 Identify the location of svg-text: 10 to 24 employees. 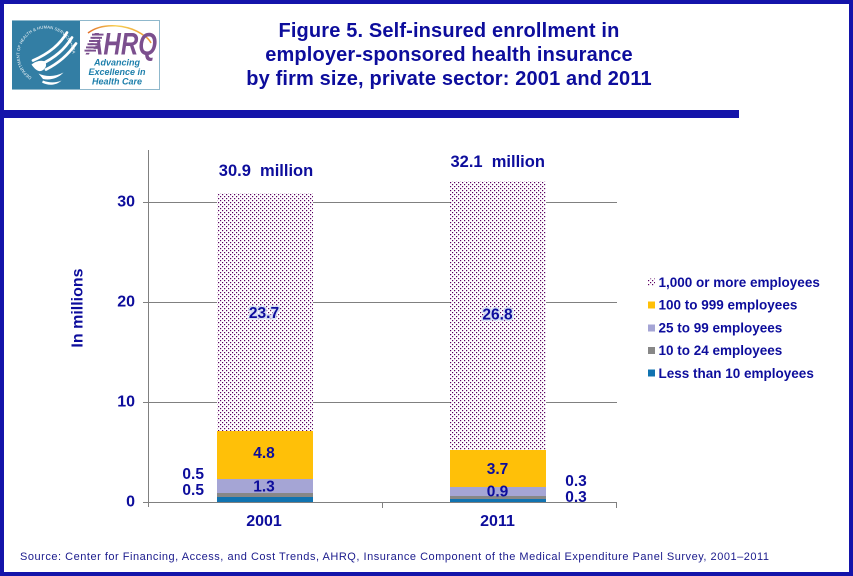
(721, 350).